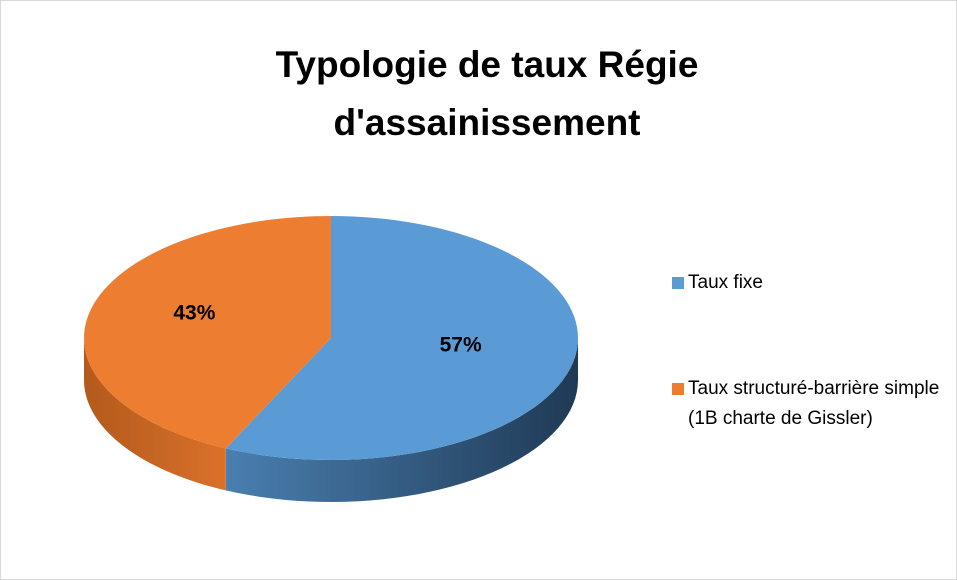  What do you see at coordinates (194, 313) in the screenshot?
I see `data-label: 43%` at bounding box center [194, 313].